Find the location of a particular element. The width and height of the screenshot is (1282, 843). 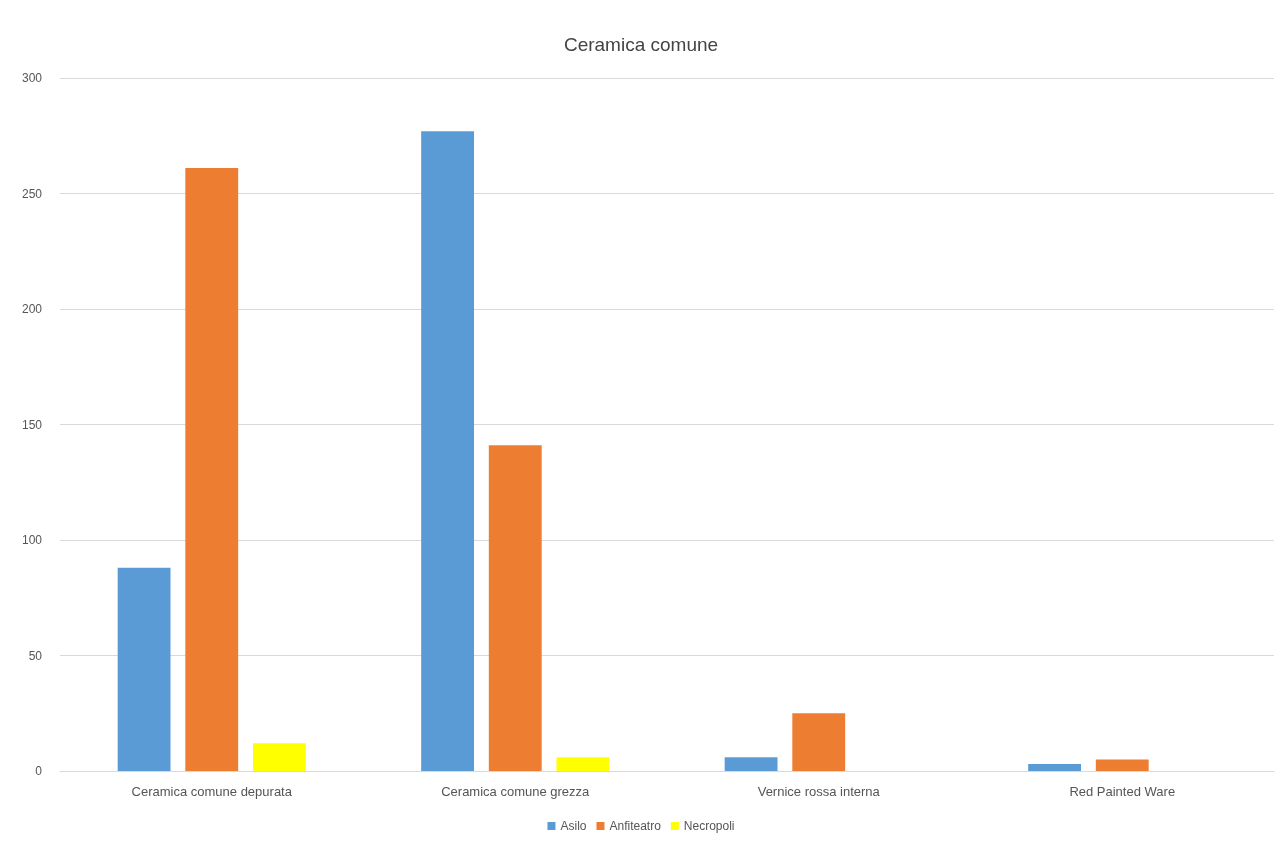

legend-label: Necropoli is located at coordinates (709, 826).